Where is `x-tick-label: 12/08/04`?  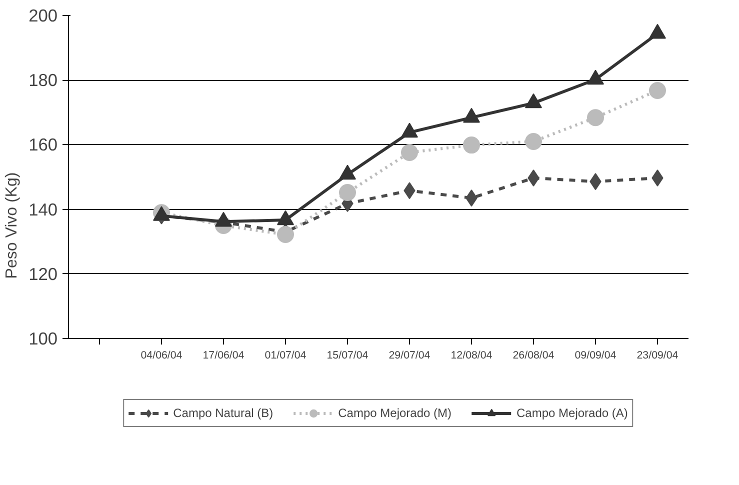
x-tick-label: 12/08/04 is located at coordinates (471, 356).